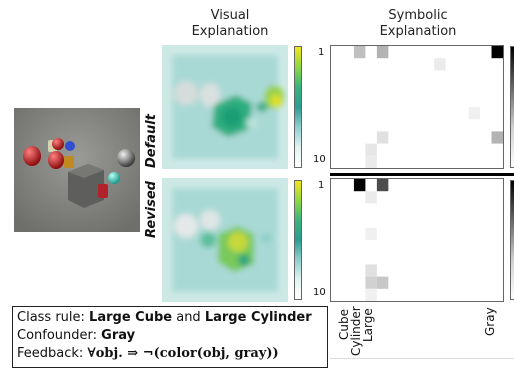 Image resolution: width=514 pixels, height=371 pixels. Describe the element at coordinates (230, 31) in the screenshot. I see `visual-header-line2: Explanation` at that location.